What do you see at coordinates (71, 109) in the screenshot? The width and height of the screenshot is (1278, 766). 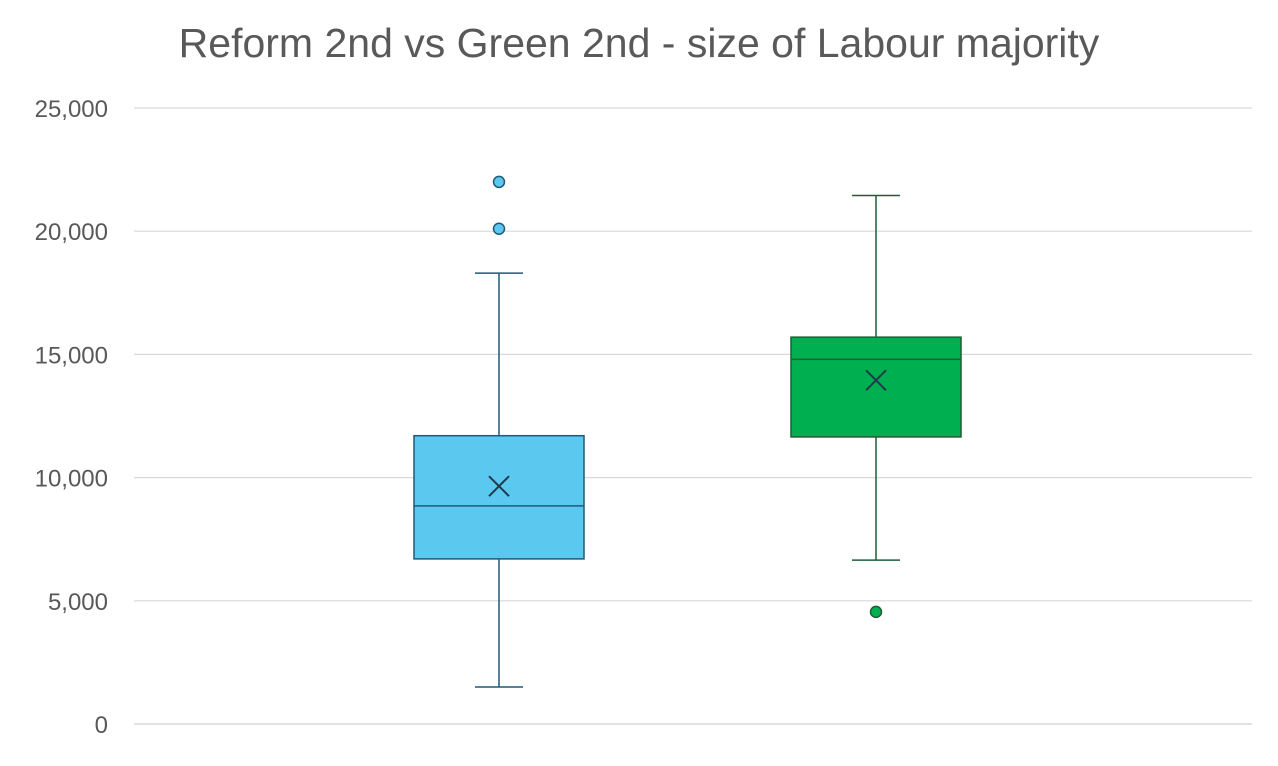 I see `y-tick-label: 25,000` at bounding box center [71, 109].